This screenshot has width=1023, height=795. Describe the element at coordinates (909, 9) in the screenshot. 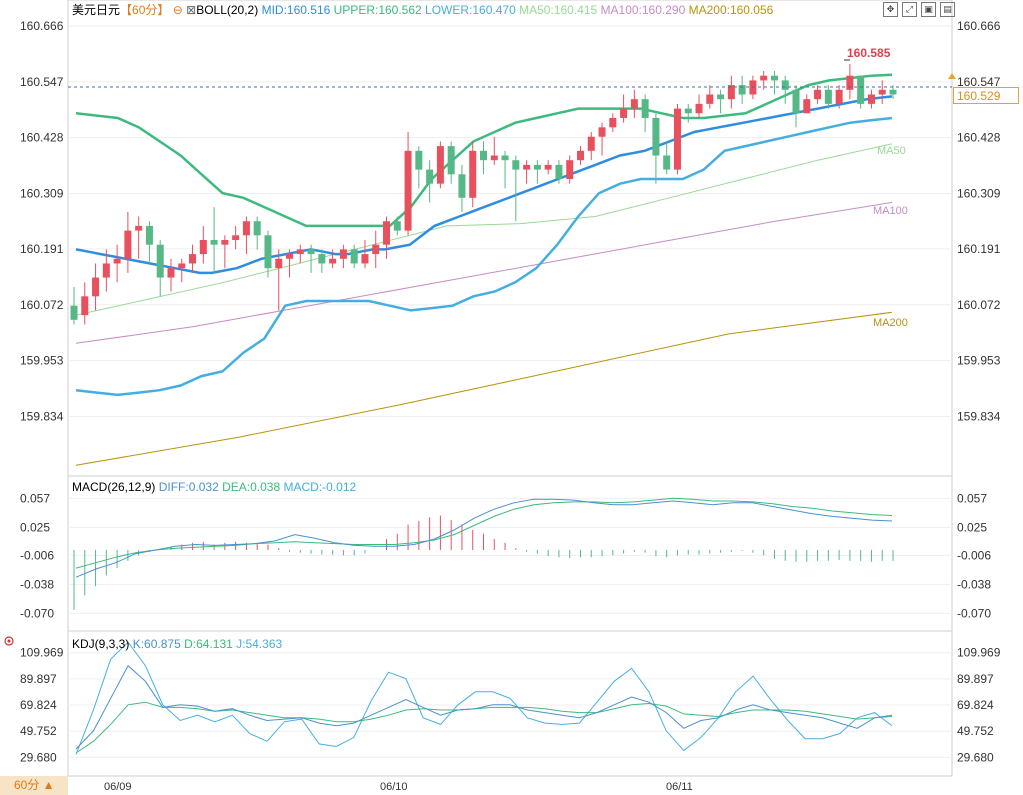

I see `expand-icon: ⤢` at that location.